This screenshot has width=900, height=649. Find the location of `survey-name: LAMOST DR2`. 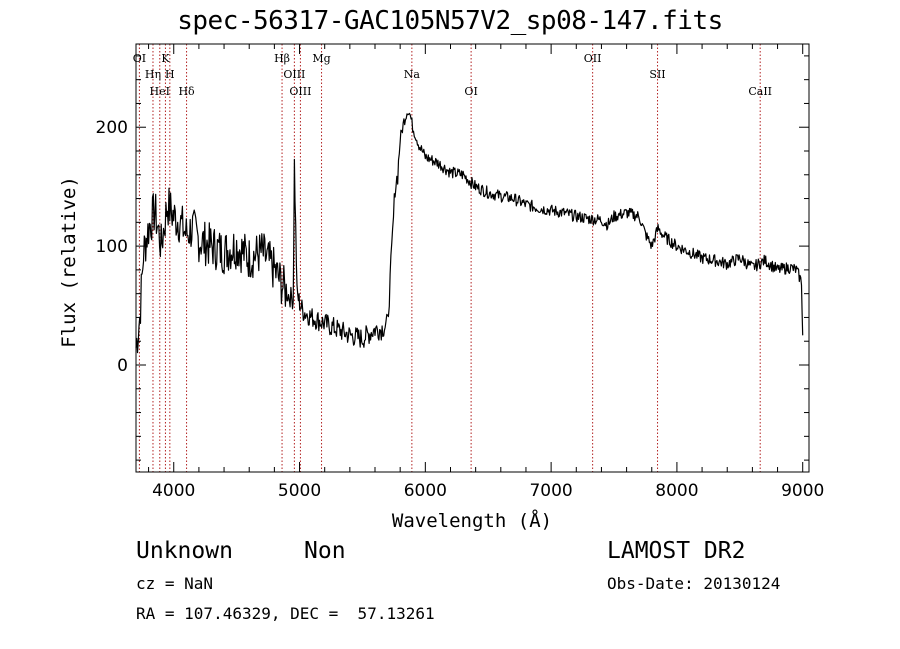

survey-name: LAMOST DR2 is located at coordinates (676, 551).